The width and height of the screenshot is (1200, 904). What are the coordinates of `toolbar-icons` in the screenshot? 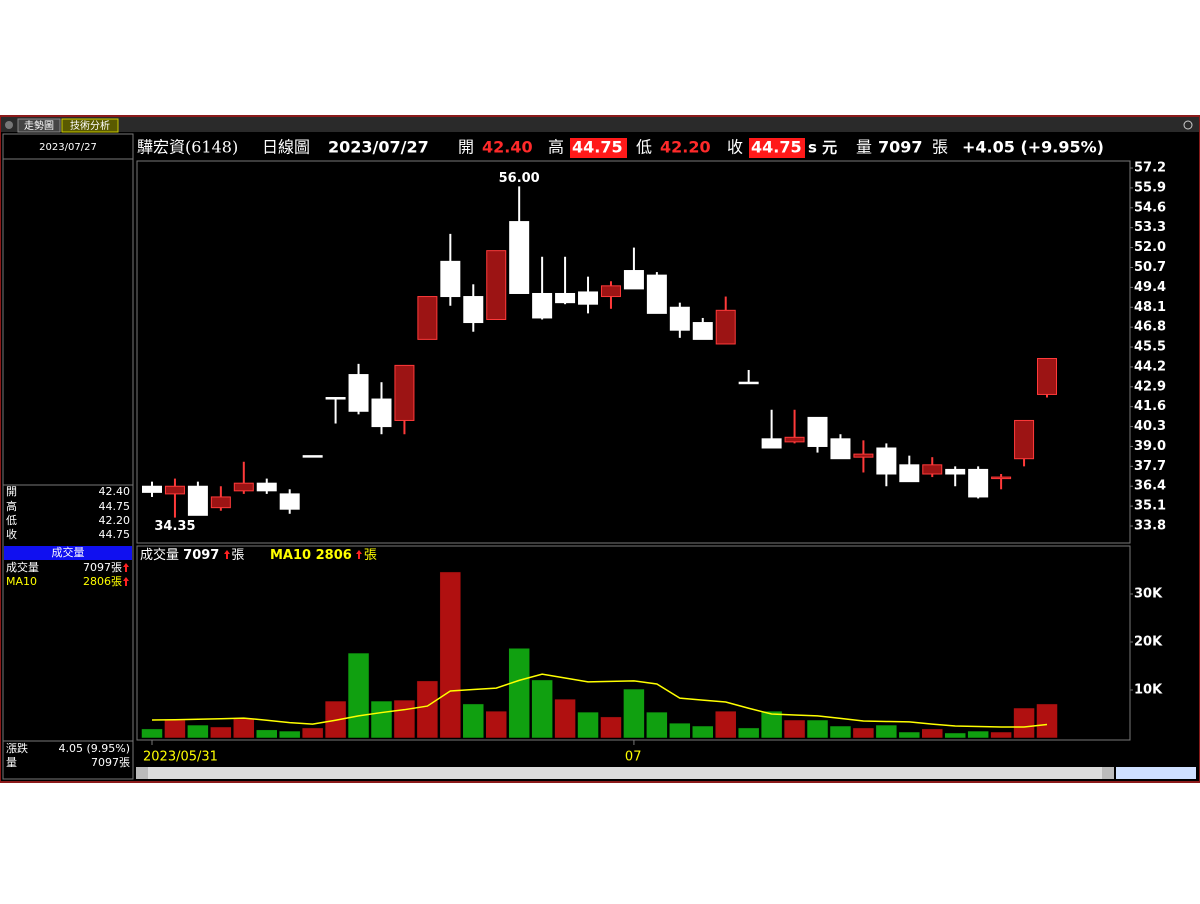 It's located at (1156, 773).